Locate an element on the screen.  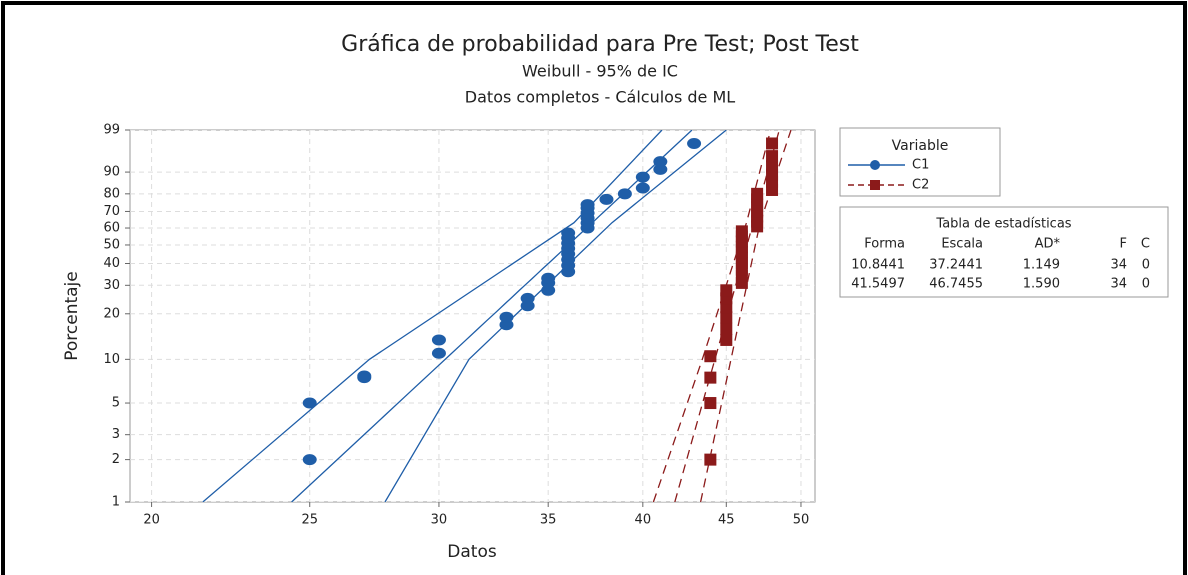
stats-header: AD* is located at coordinates (1048, 244).